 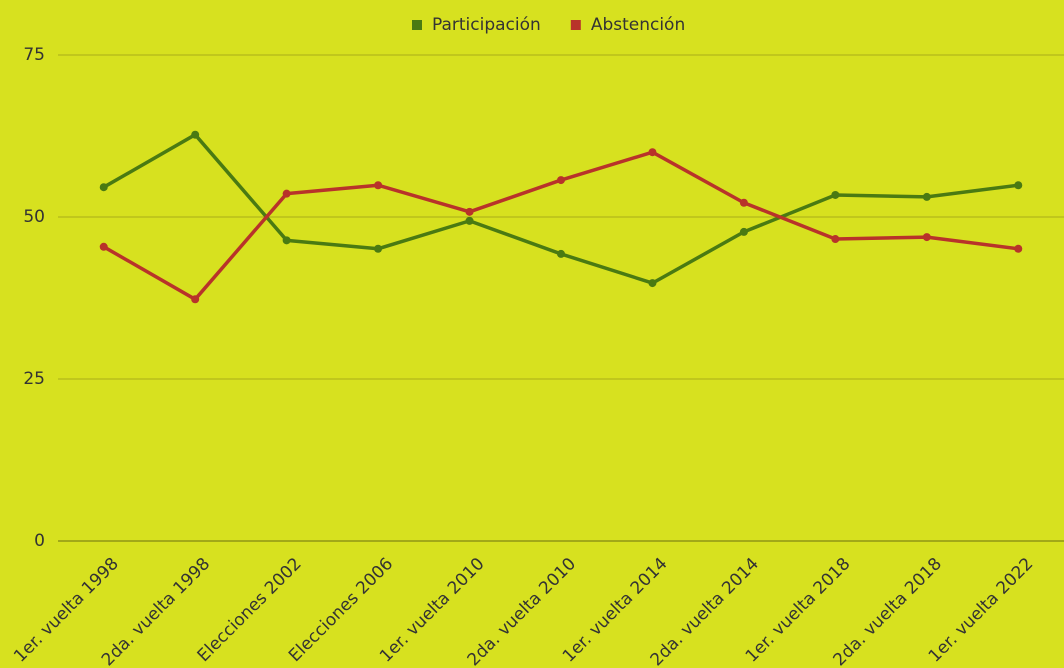 What do you see at coordinates (34, 379) in the screenshot?
I see `y-tick-label: 25` at bounding box center [34, 379].